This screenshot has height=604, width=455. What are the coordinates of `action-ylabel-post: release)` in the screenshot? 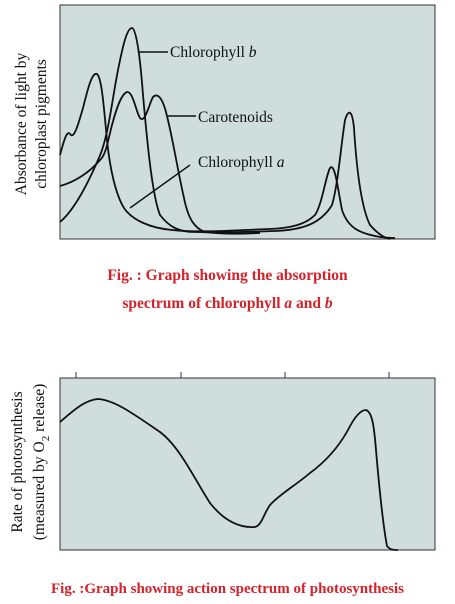 It's located at (39, 410).